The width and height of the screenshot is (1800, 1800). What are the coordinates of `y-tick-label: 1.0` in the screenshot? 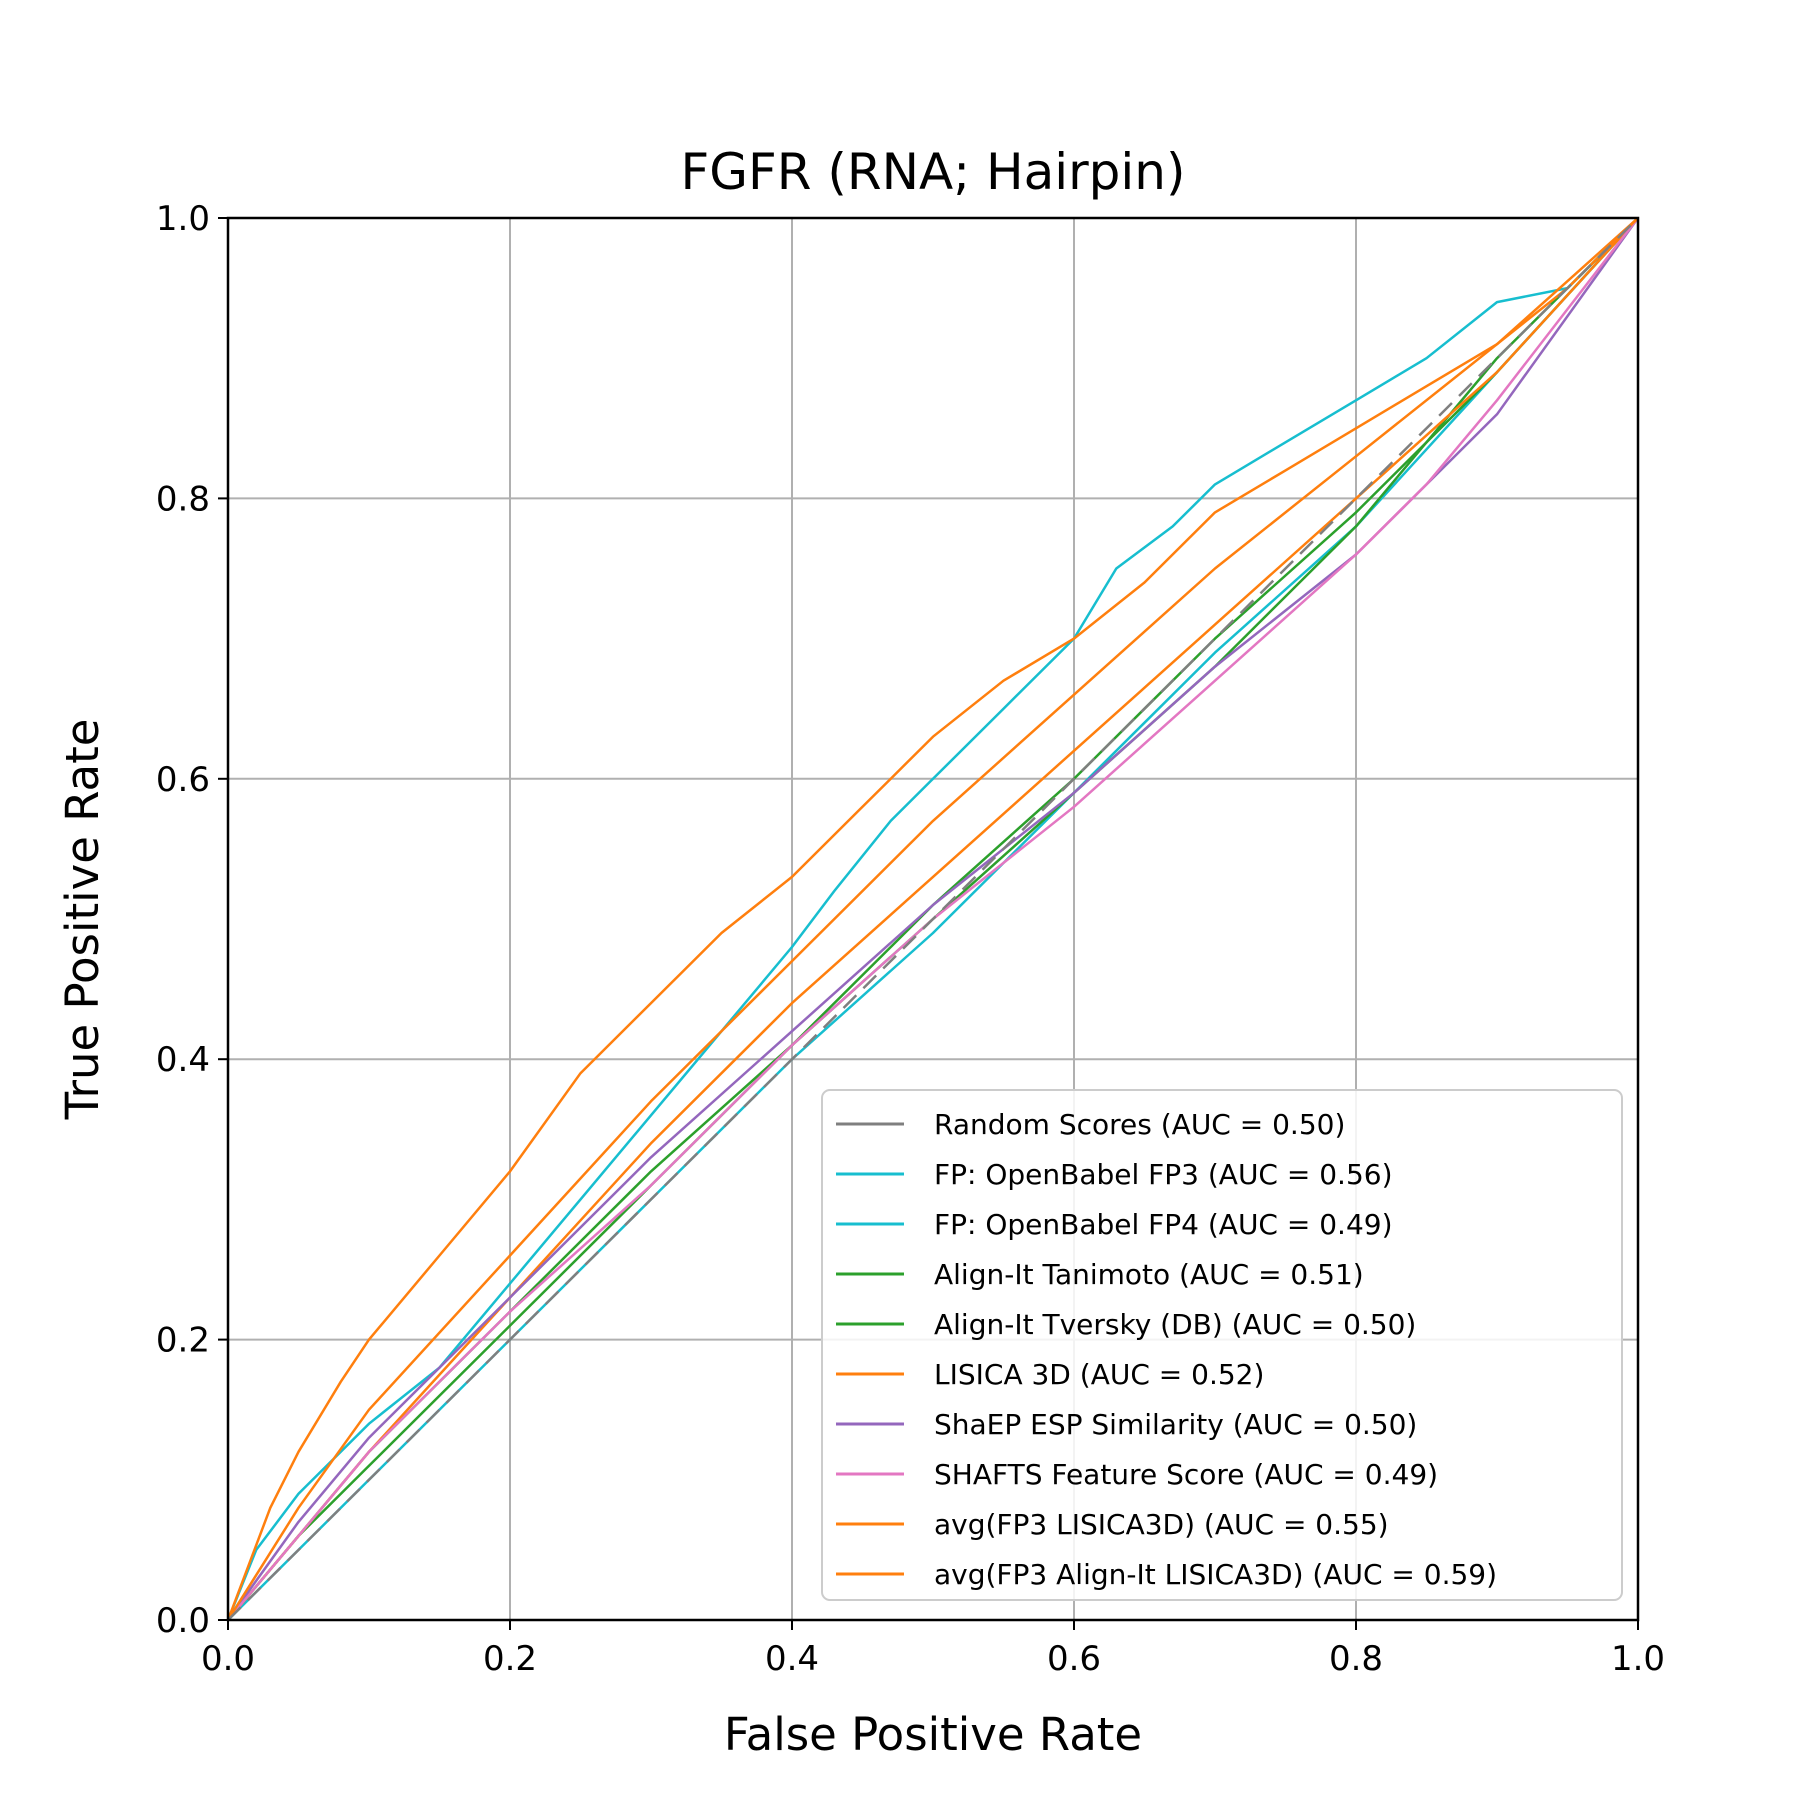 It's located at (183, 219).